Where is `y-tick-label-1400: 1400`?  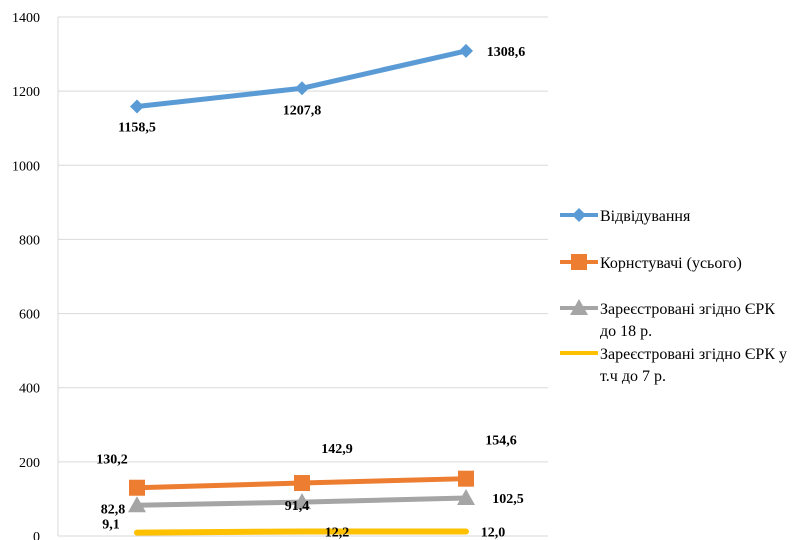
y-tick-label-1400: 1400 is located at coordinates (26, 18).